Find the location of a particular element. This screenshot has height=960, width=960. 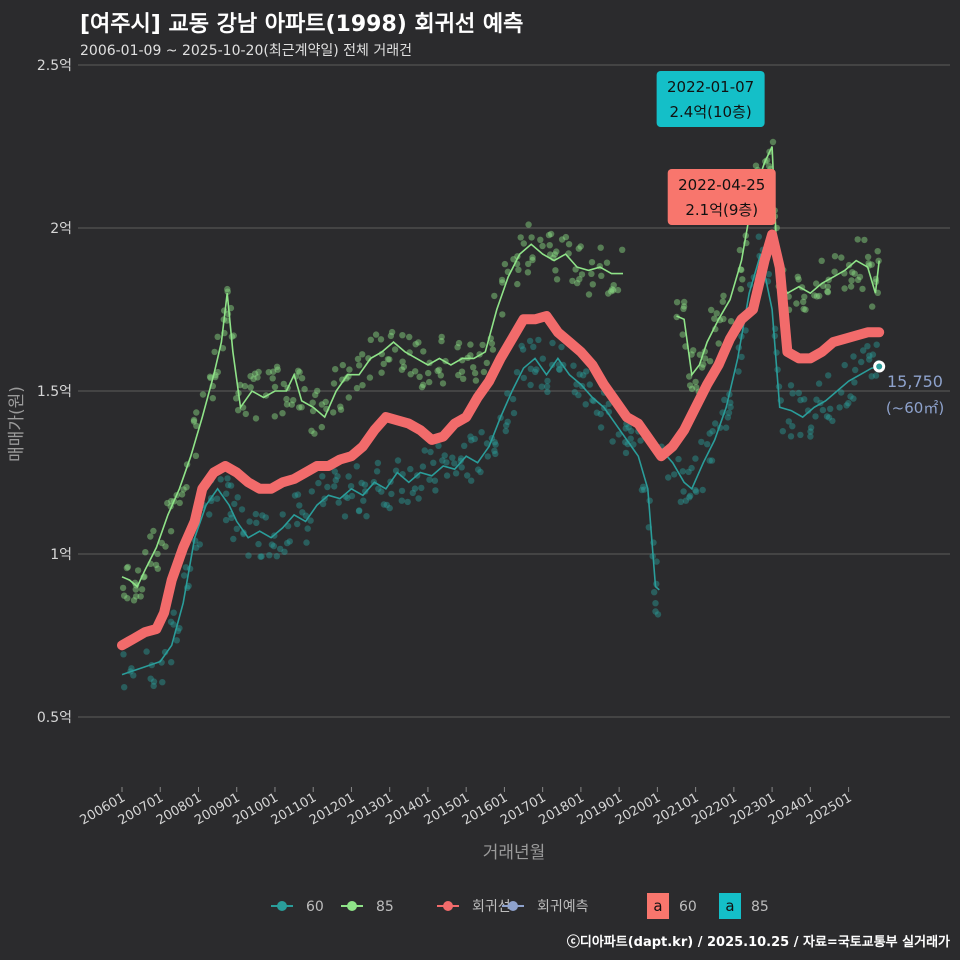

annotation-box is located at coordinates (710, 99).